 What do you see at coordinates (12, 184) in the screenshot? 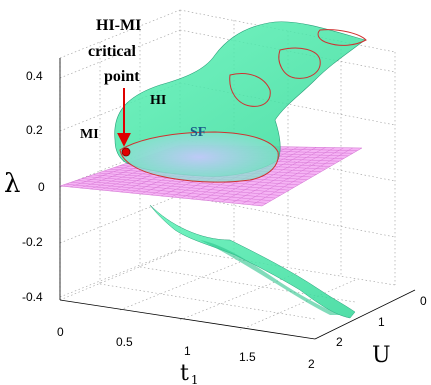
I see `z-axis-label: λ` at bounding box center [12, 184].